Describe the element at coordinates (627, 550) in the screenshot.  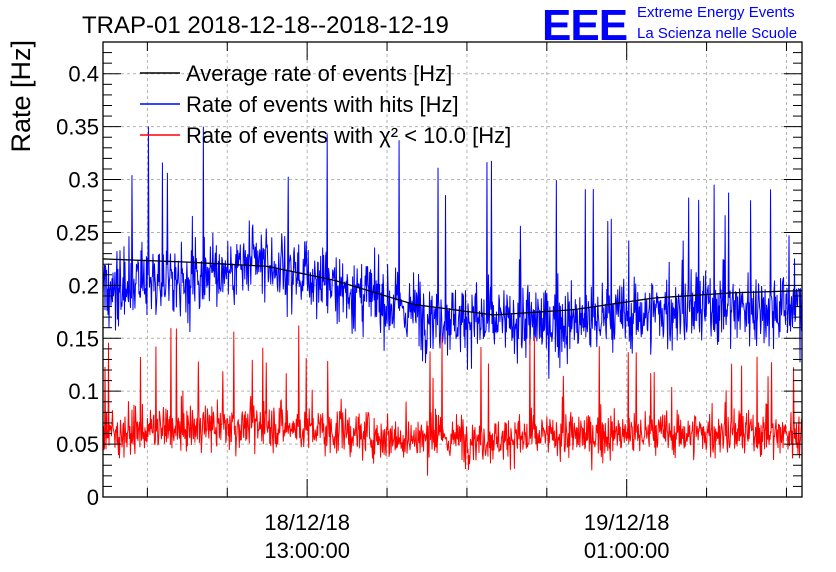
I see `x-tick-label-time: 01:00:00` at that location.